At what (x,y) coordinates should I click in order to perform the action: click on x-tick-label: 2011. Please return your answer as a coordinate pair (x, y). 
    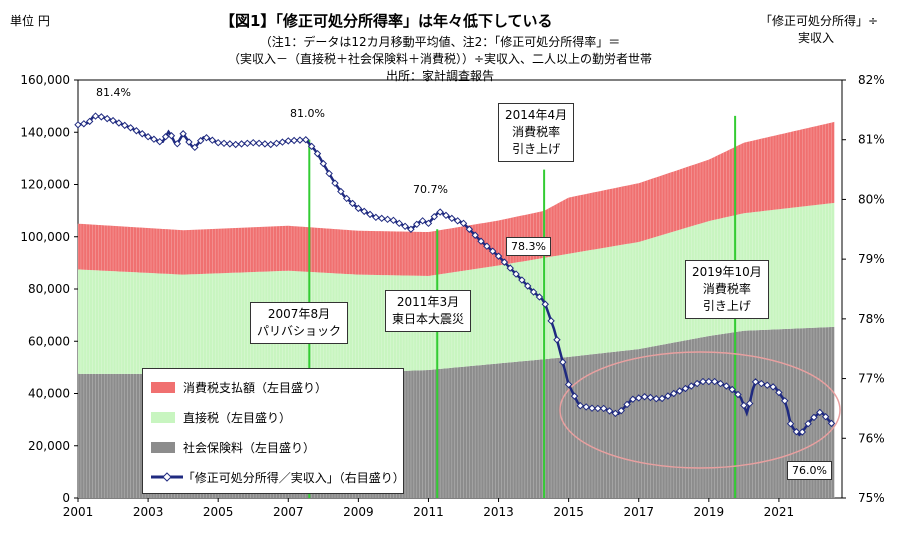
    Looking at the image, I should click on (428, 512).